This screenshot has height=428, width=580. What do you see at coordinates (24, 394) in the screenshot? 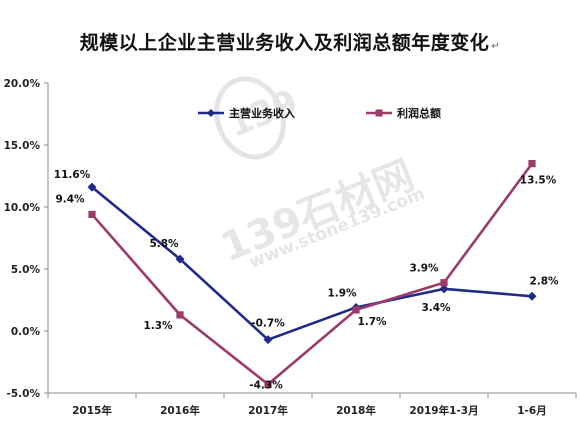
I see `y-tick-label: -5.0%` at bounding box center [24, 394].